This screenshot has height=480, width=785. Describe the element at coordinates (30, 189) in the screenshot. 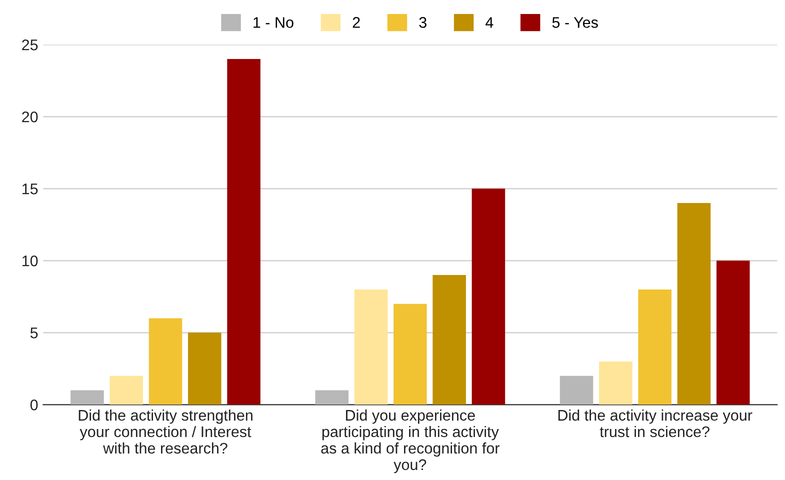

I see `y-tick-label: 15` at that location.